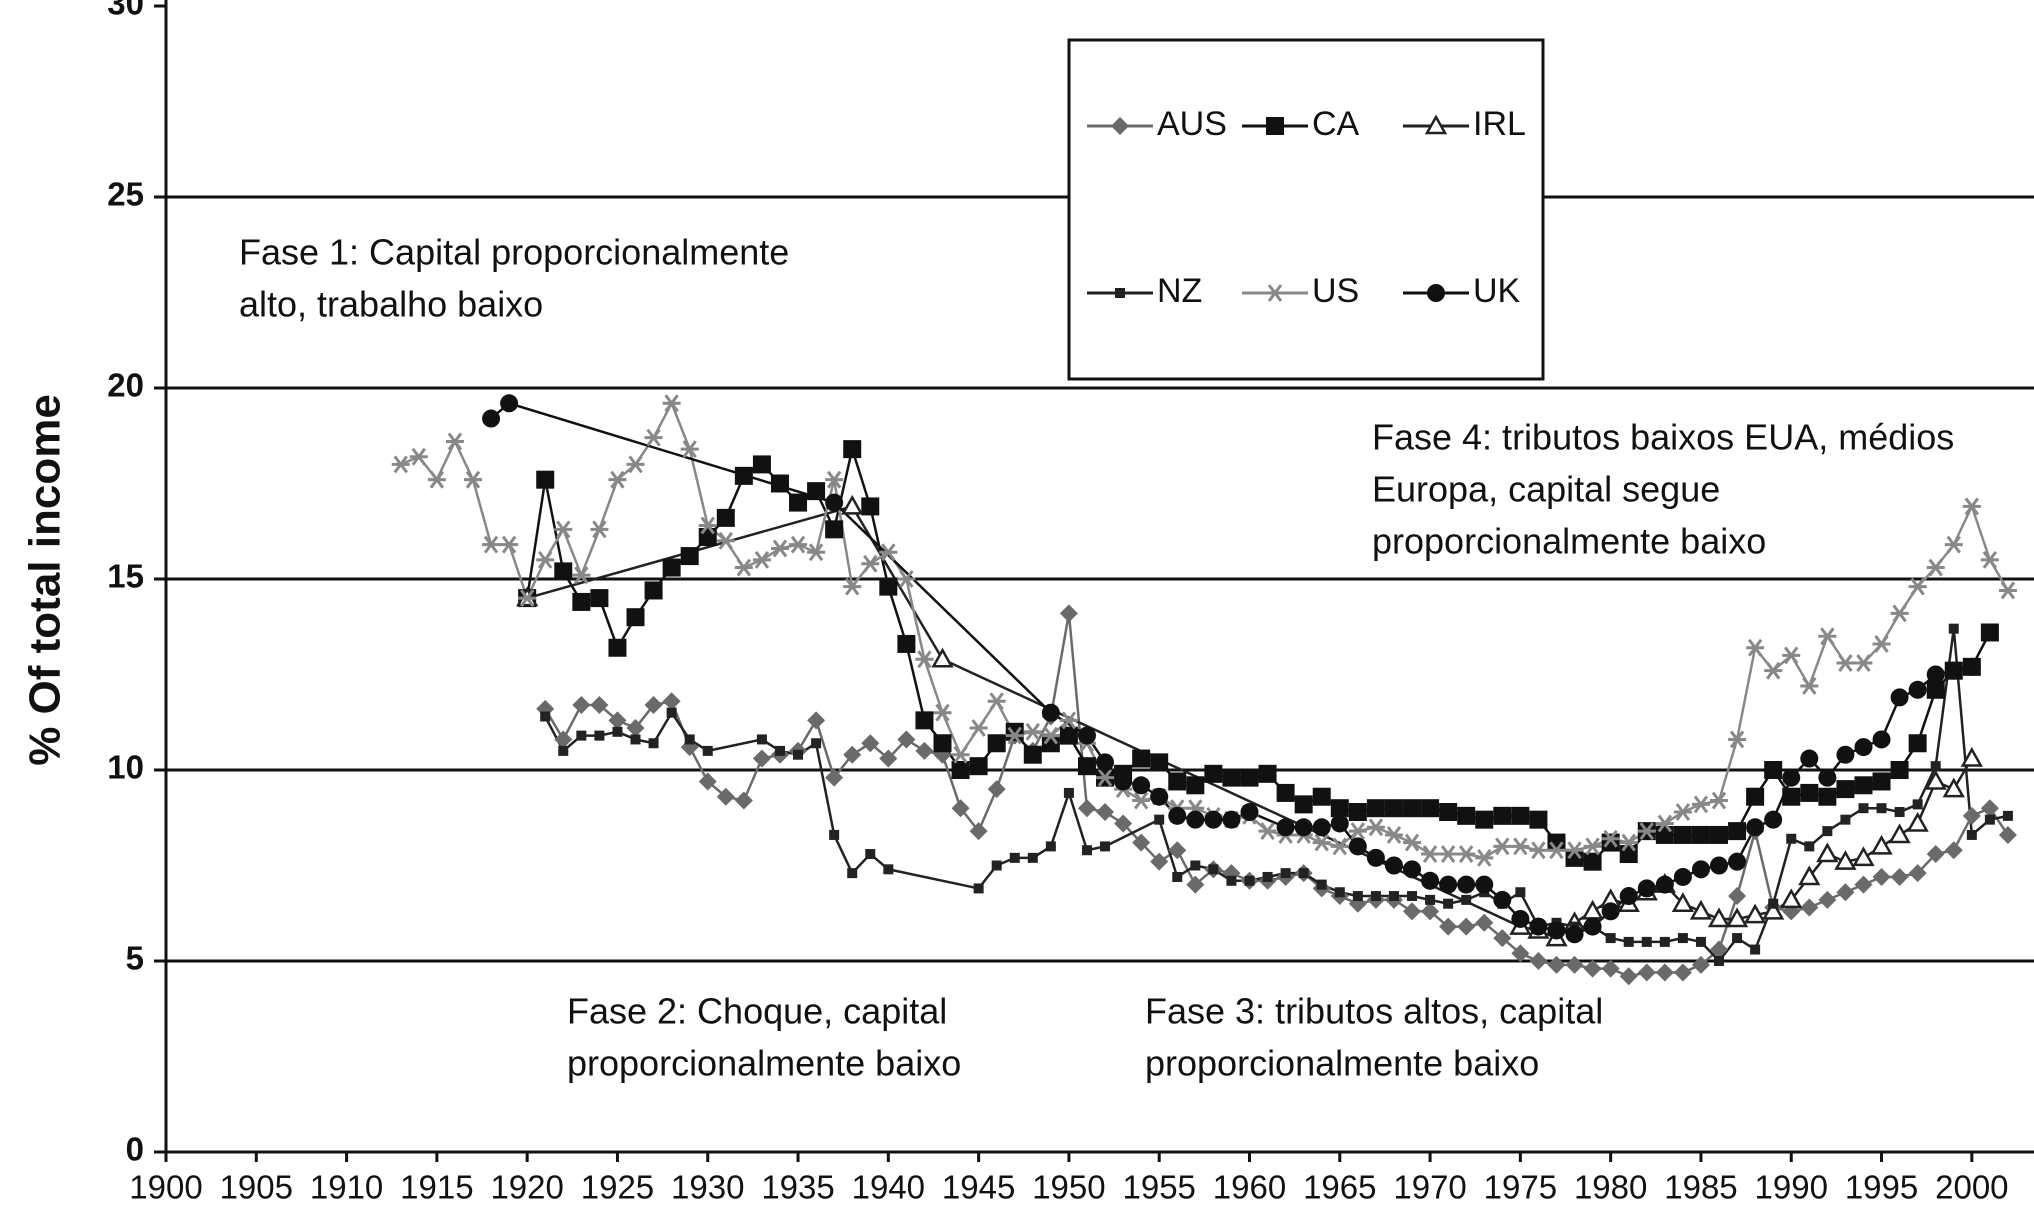 This screenshot has height=1213, width=2034. I want to click on legend-box, so click(1306, 209).